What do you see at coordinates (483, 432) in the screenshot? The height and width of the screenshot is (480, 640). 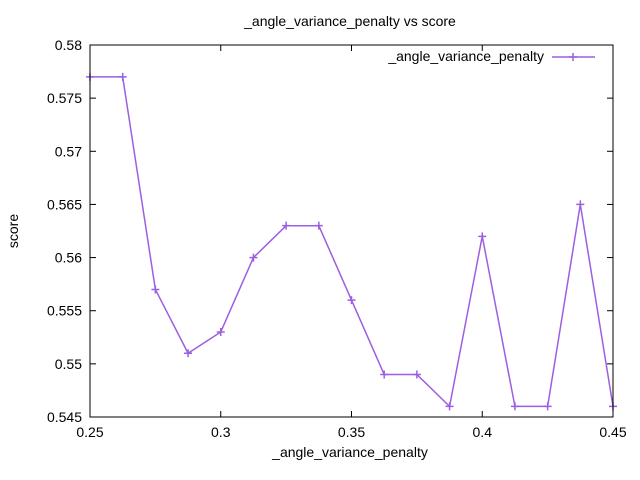 I see `x-tick-label: 0.4` at bounding box center [483, 432].